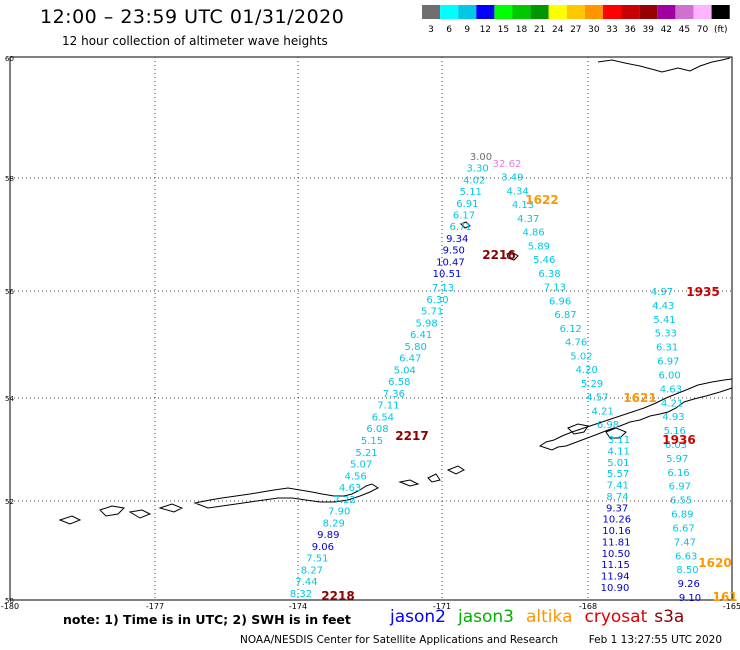 This screenshot has width=740, height=650. I want to click on track-west-value: 8.27, so click(312, 570).